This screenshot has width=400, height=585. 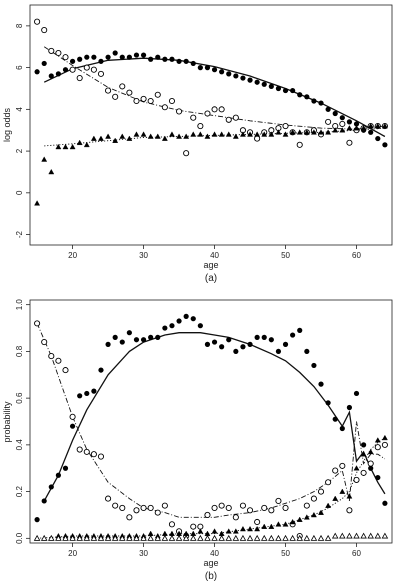 What do you see at coordinates (214, 255) in the screenshot?
I see `panel-a-xtick-label: 40` at bounding box center [214, 255].